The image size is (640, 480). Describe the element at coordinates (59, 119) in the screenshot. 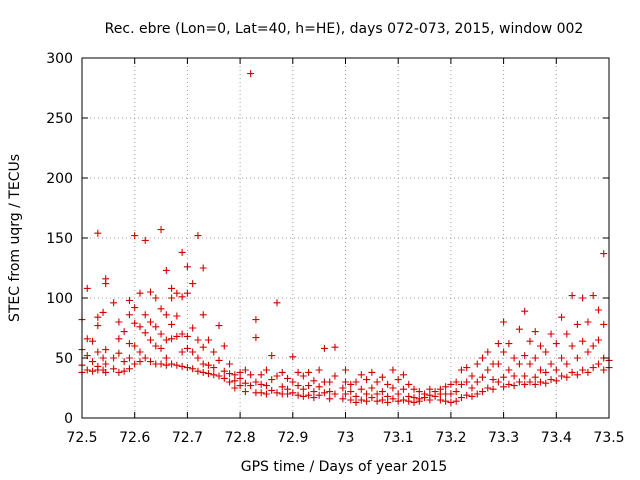

I see `y-tick-label: 250` at that location.